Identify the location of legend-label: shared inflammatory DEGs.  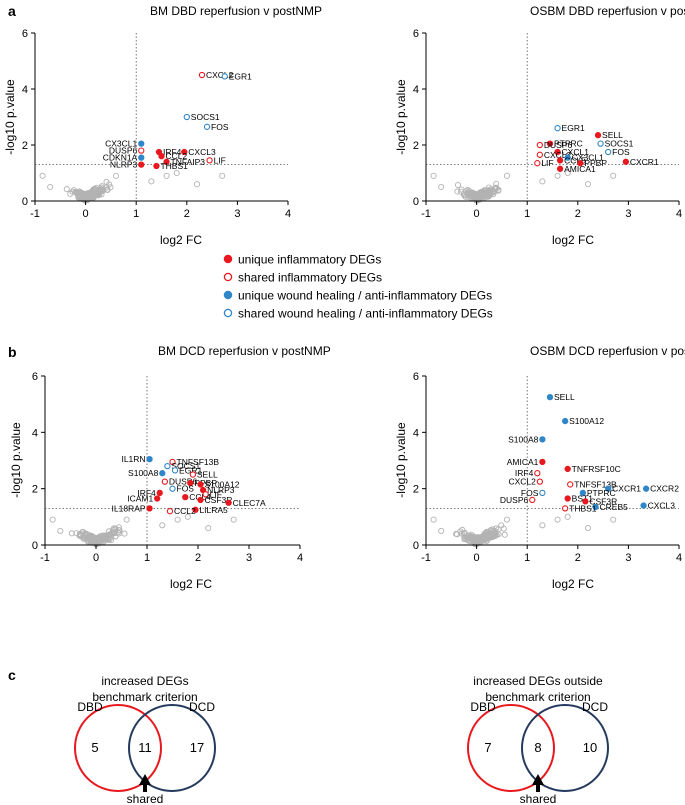
(310, 278).